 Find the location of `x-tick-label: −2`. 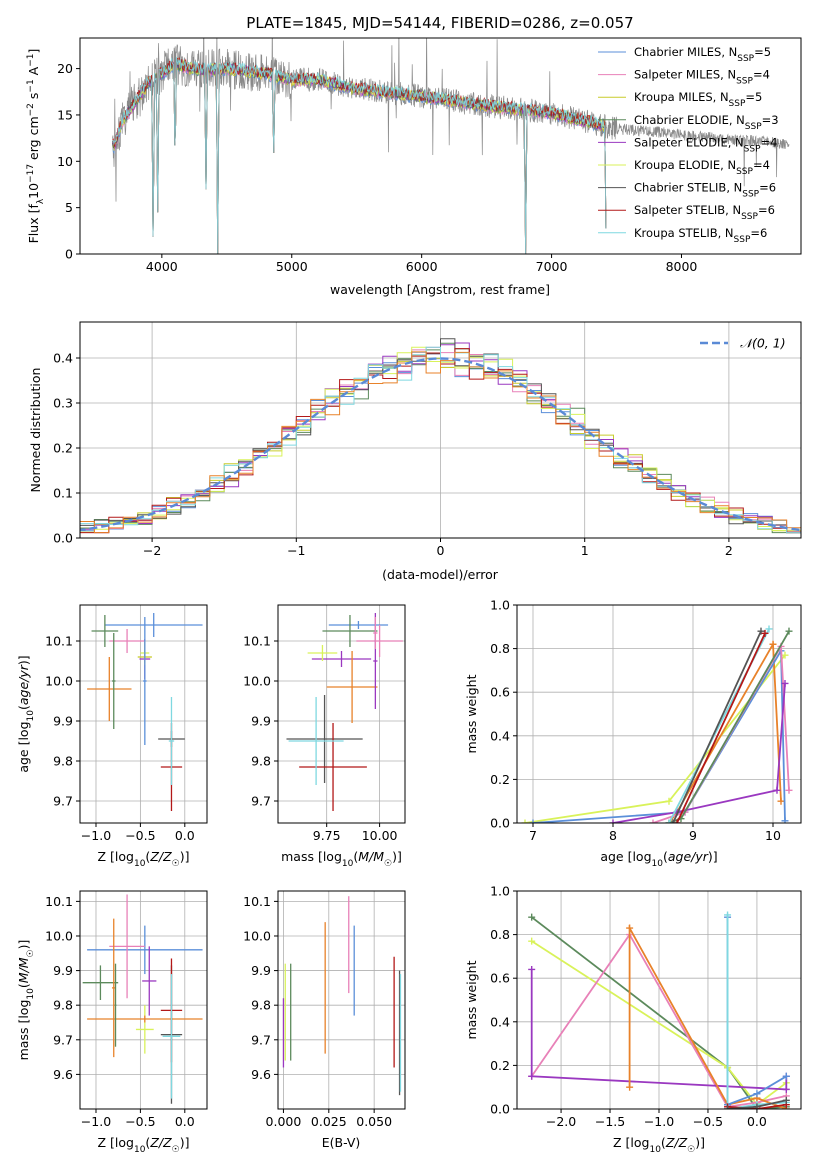

x-tick-label: −2 is located at coordinates (152, 550).